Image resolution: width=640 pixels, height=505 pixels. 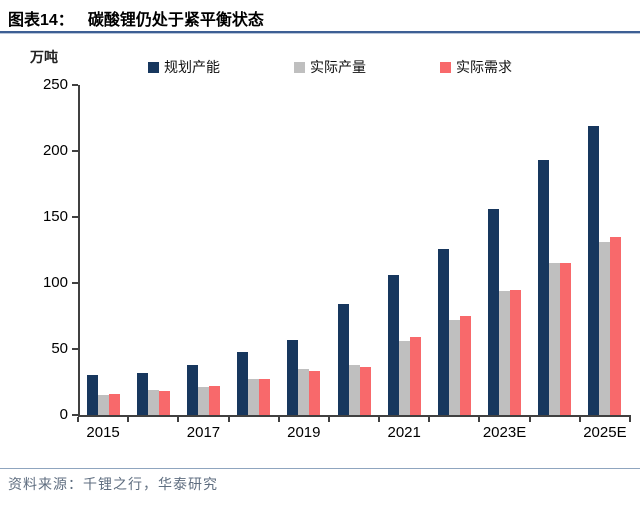 I want to click on bar-规划产能-2018, so click(x=243, y=383).